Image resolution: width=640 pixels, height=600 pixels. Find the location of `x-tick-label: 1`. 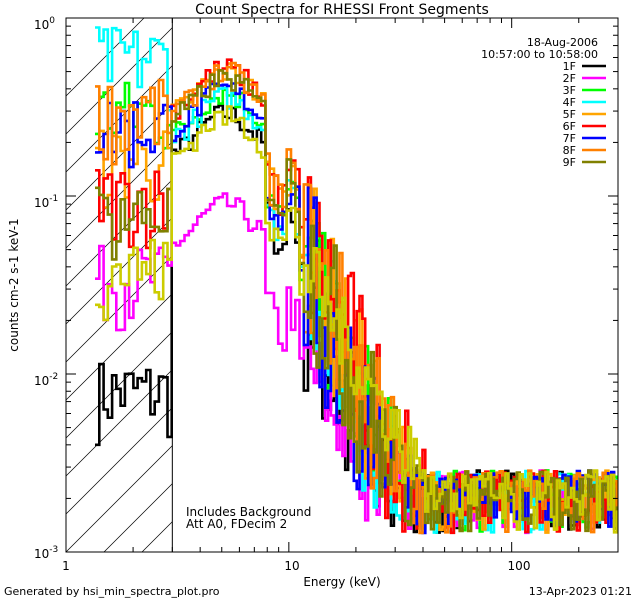

x-tick-label: 1 is located at coordinates (66, 566).